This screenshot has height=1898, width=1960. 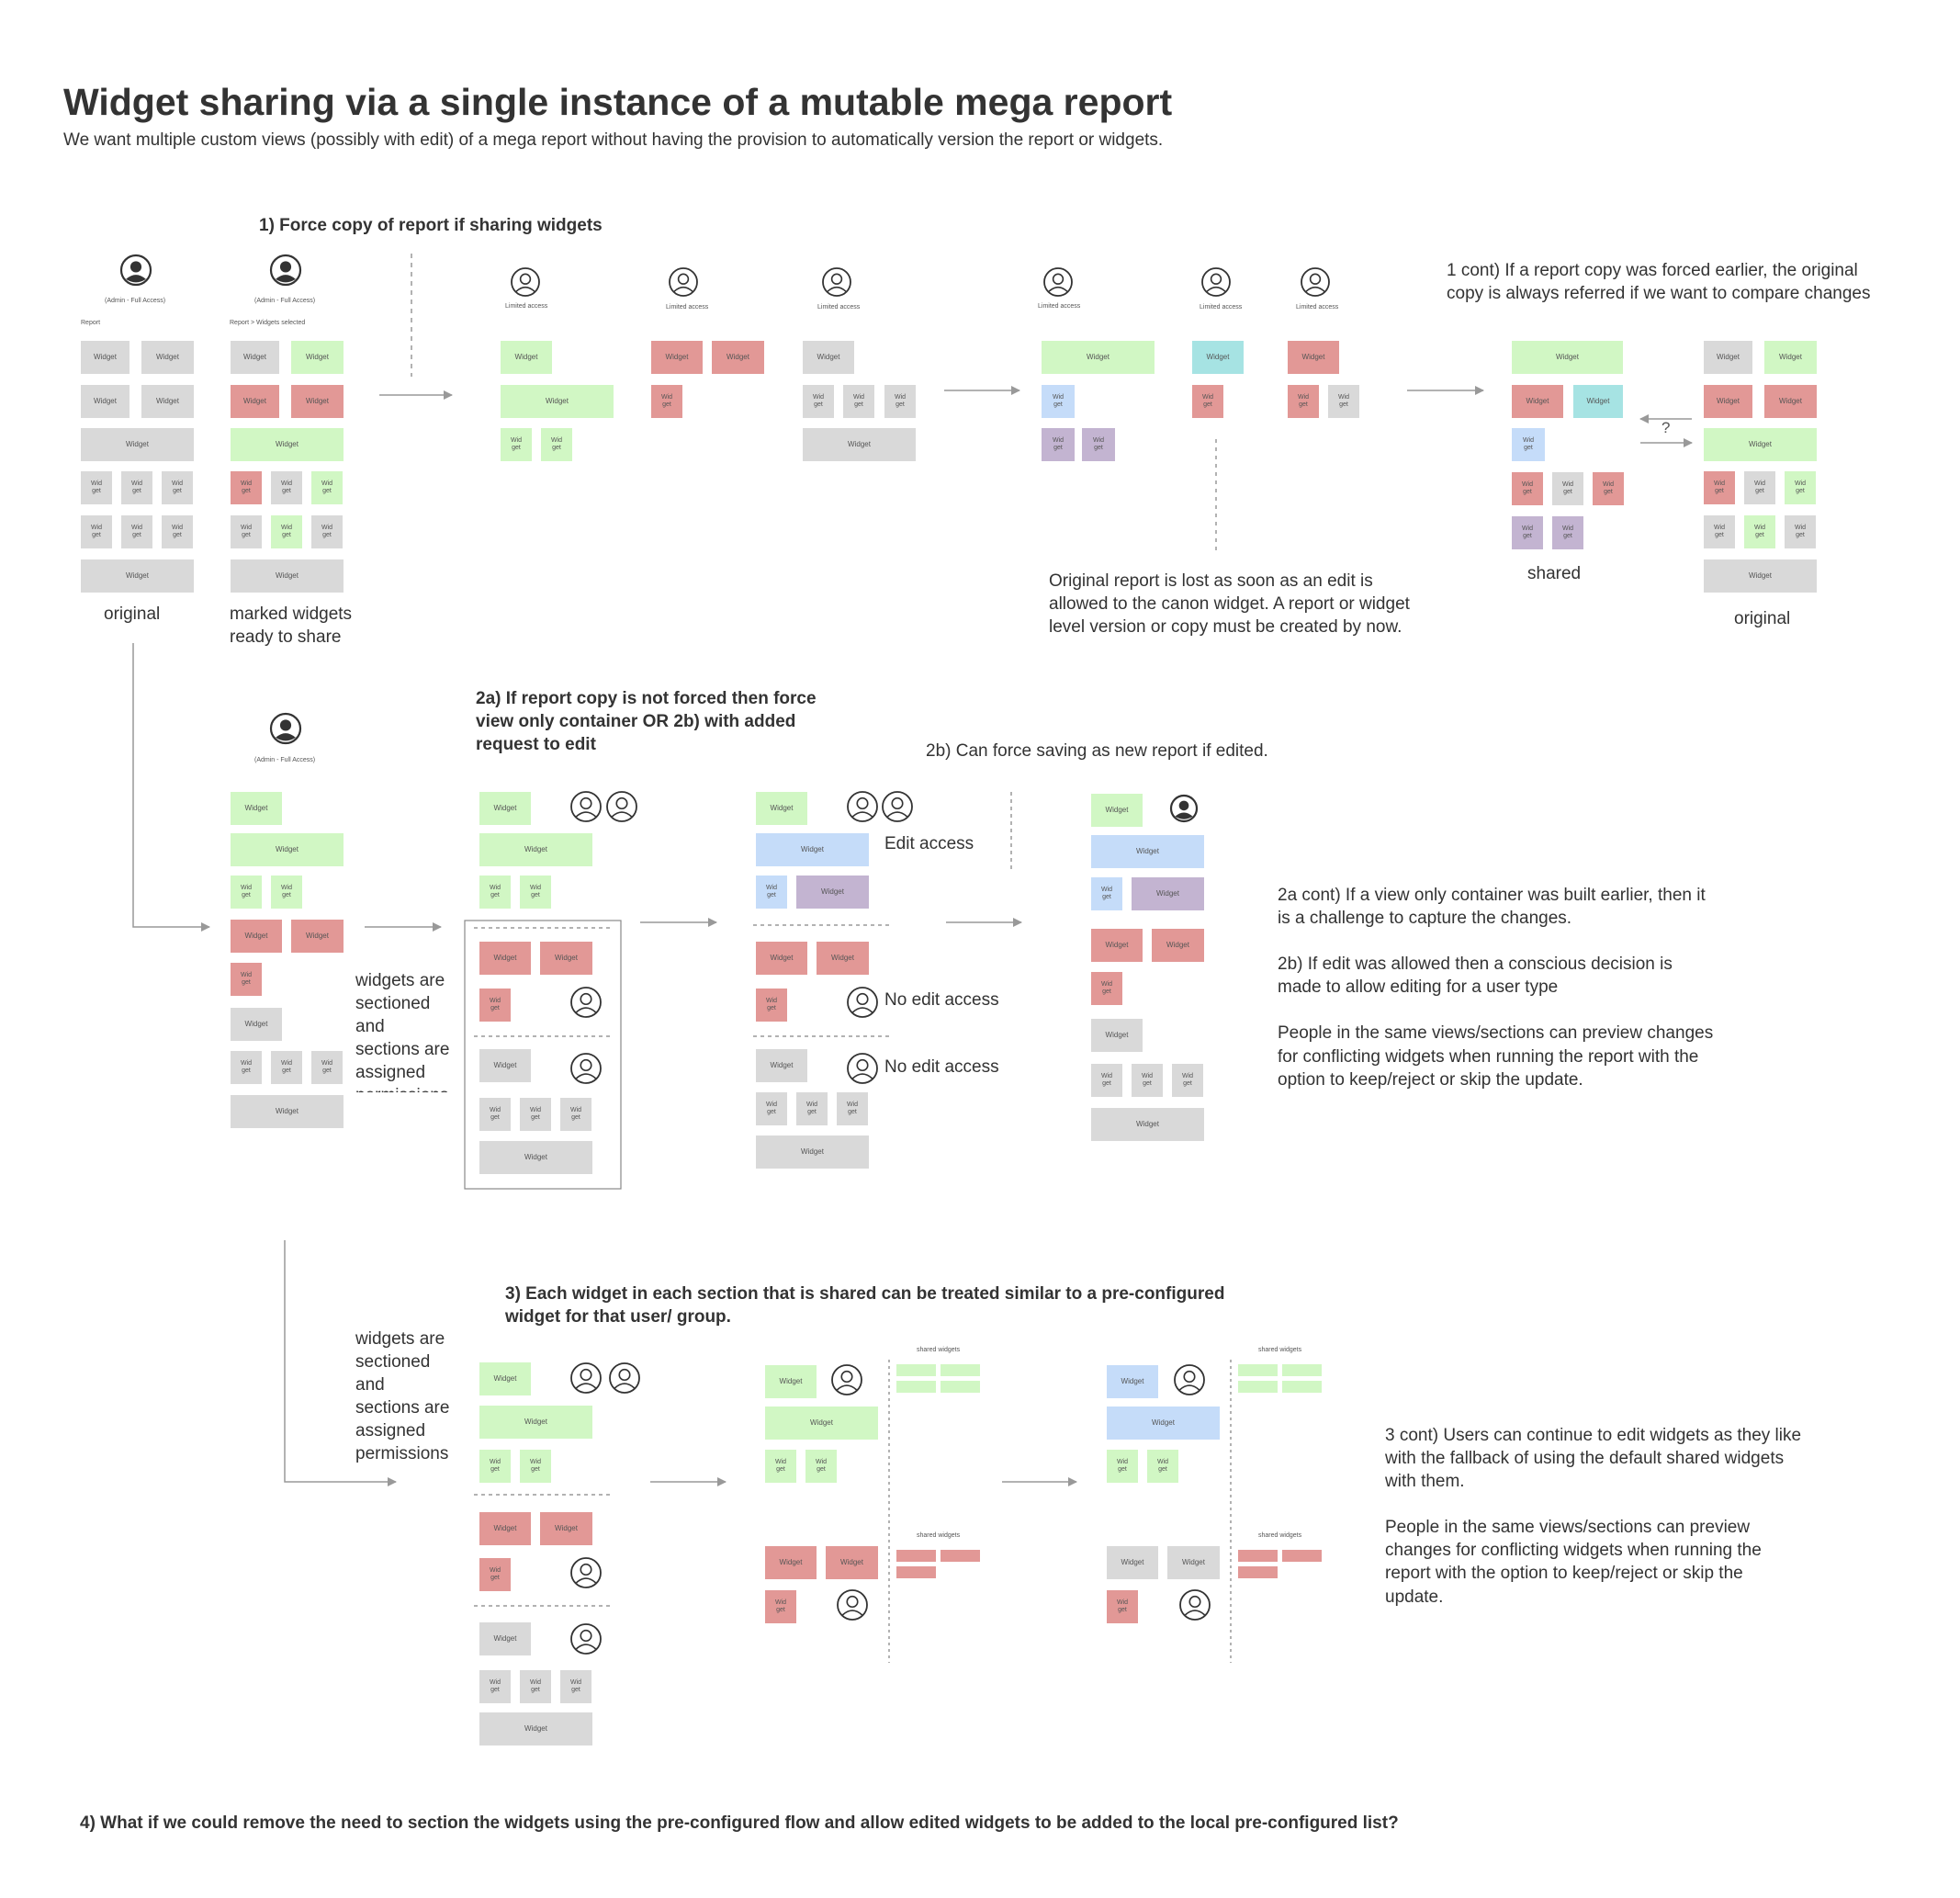 What do you see at coordinates (942, 1000) in the screenshot?
I see `no-edit-access-label-1: No edit access` at bounding box center [942, 1000].